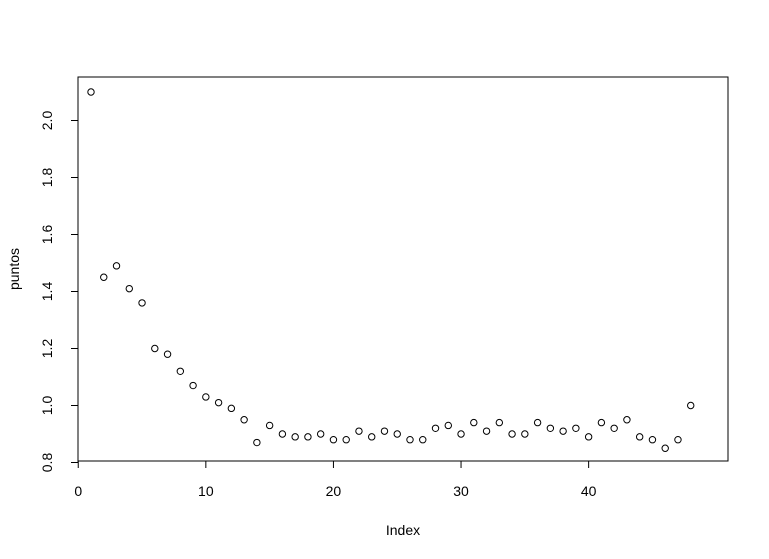 This screenshot has height=559, width=769. I want to click on y-axis: 0.8 1.0 1.2 1.4 1.6 1.8 2.0, so click(59, 292).